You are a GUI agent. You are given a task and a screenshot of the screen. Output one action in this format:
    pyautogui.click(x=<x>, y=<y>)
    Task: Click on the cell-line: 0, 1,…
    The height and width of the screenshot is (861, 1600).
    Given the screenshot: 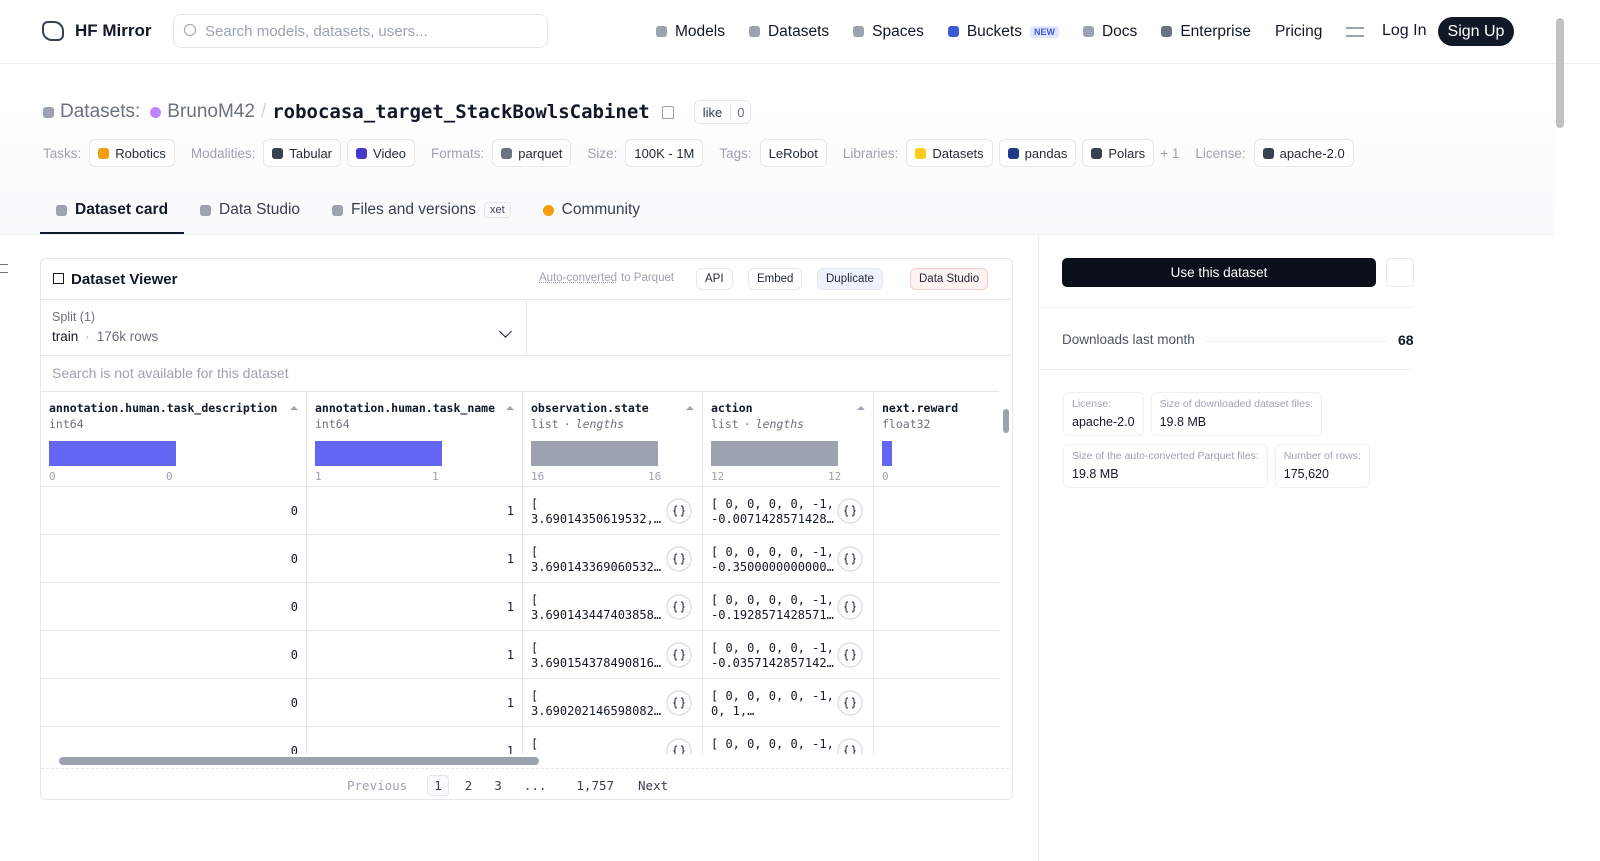 What is the action you would take?
    pyautogui.click(x=733, y=711)
    